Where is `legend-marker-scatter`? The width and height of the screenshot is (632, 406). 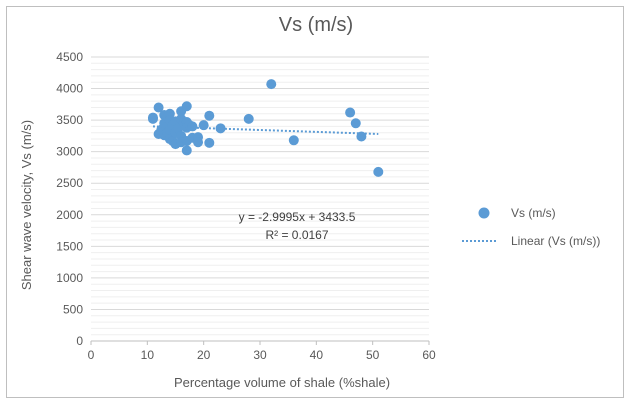 legend-marker-scatter is located at coordinates (484, 213).